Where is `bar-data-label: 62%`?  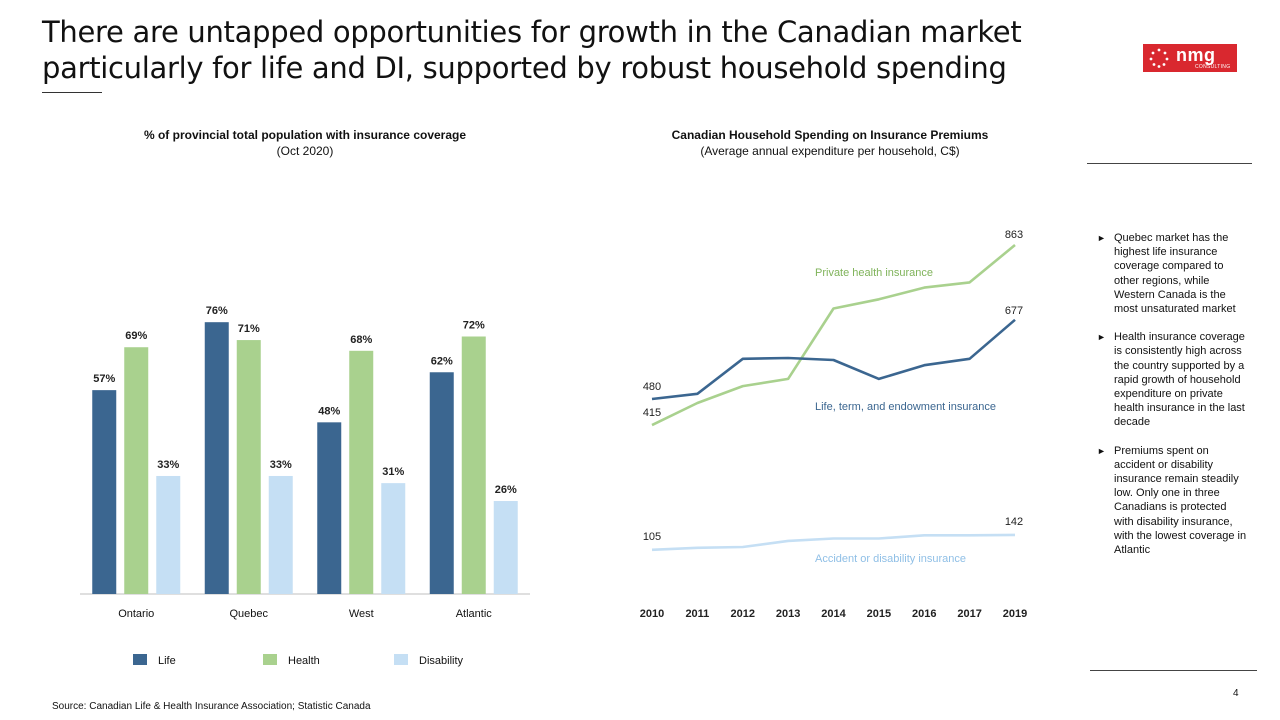
bar-data-label: 62% is located at coordinates (442, 361).